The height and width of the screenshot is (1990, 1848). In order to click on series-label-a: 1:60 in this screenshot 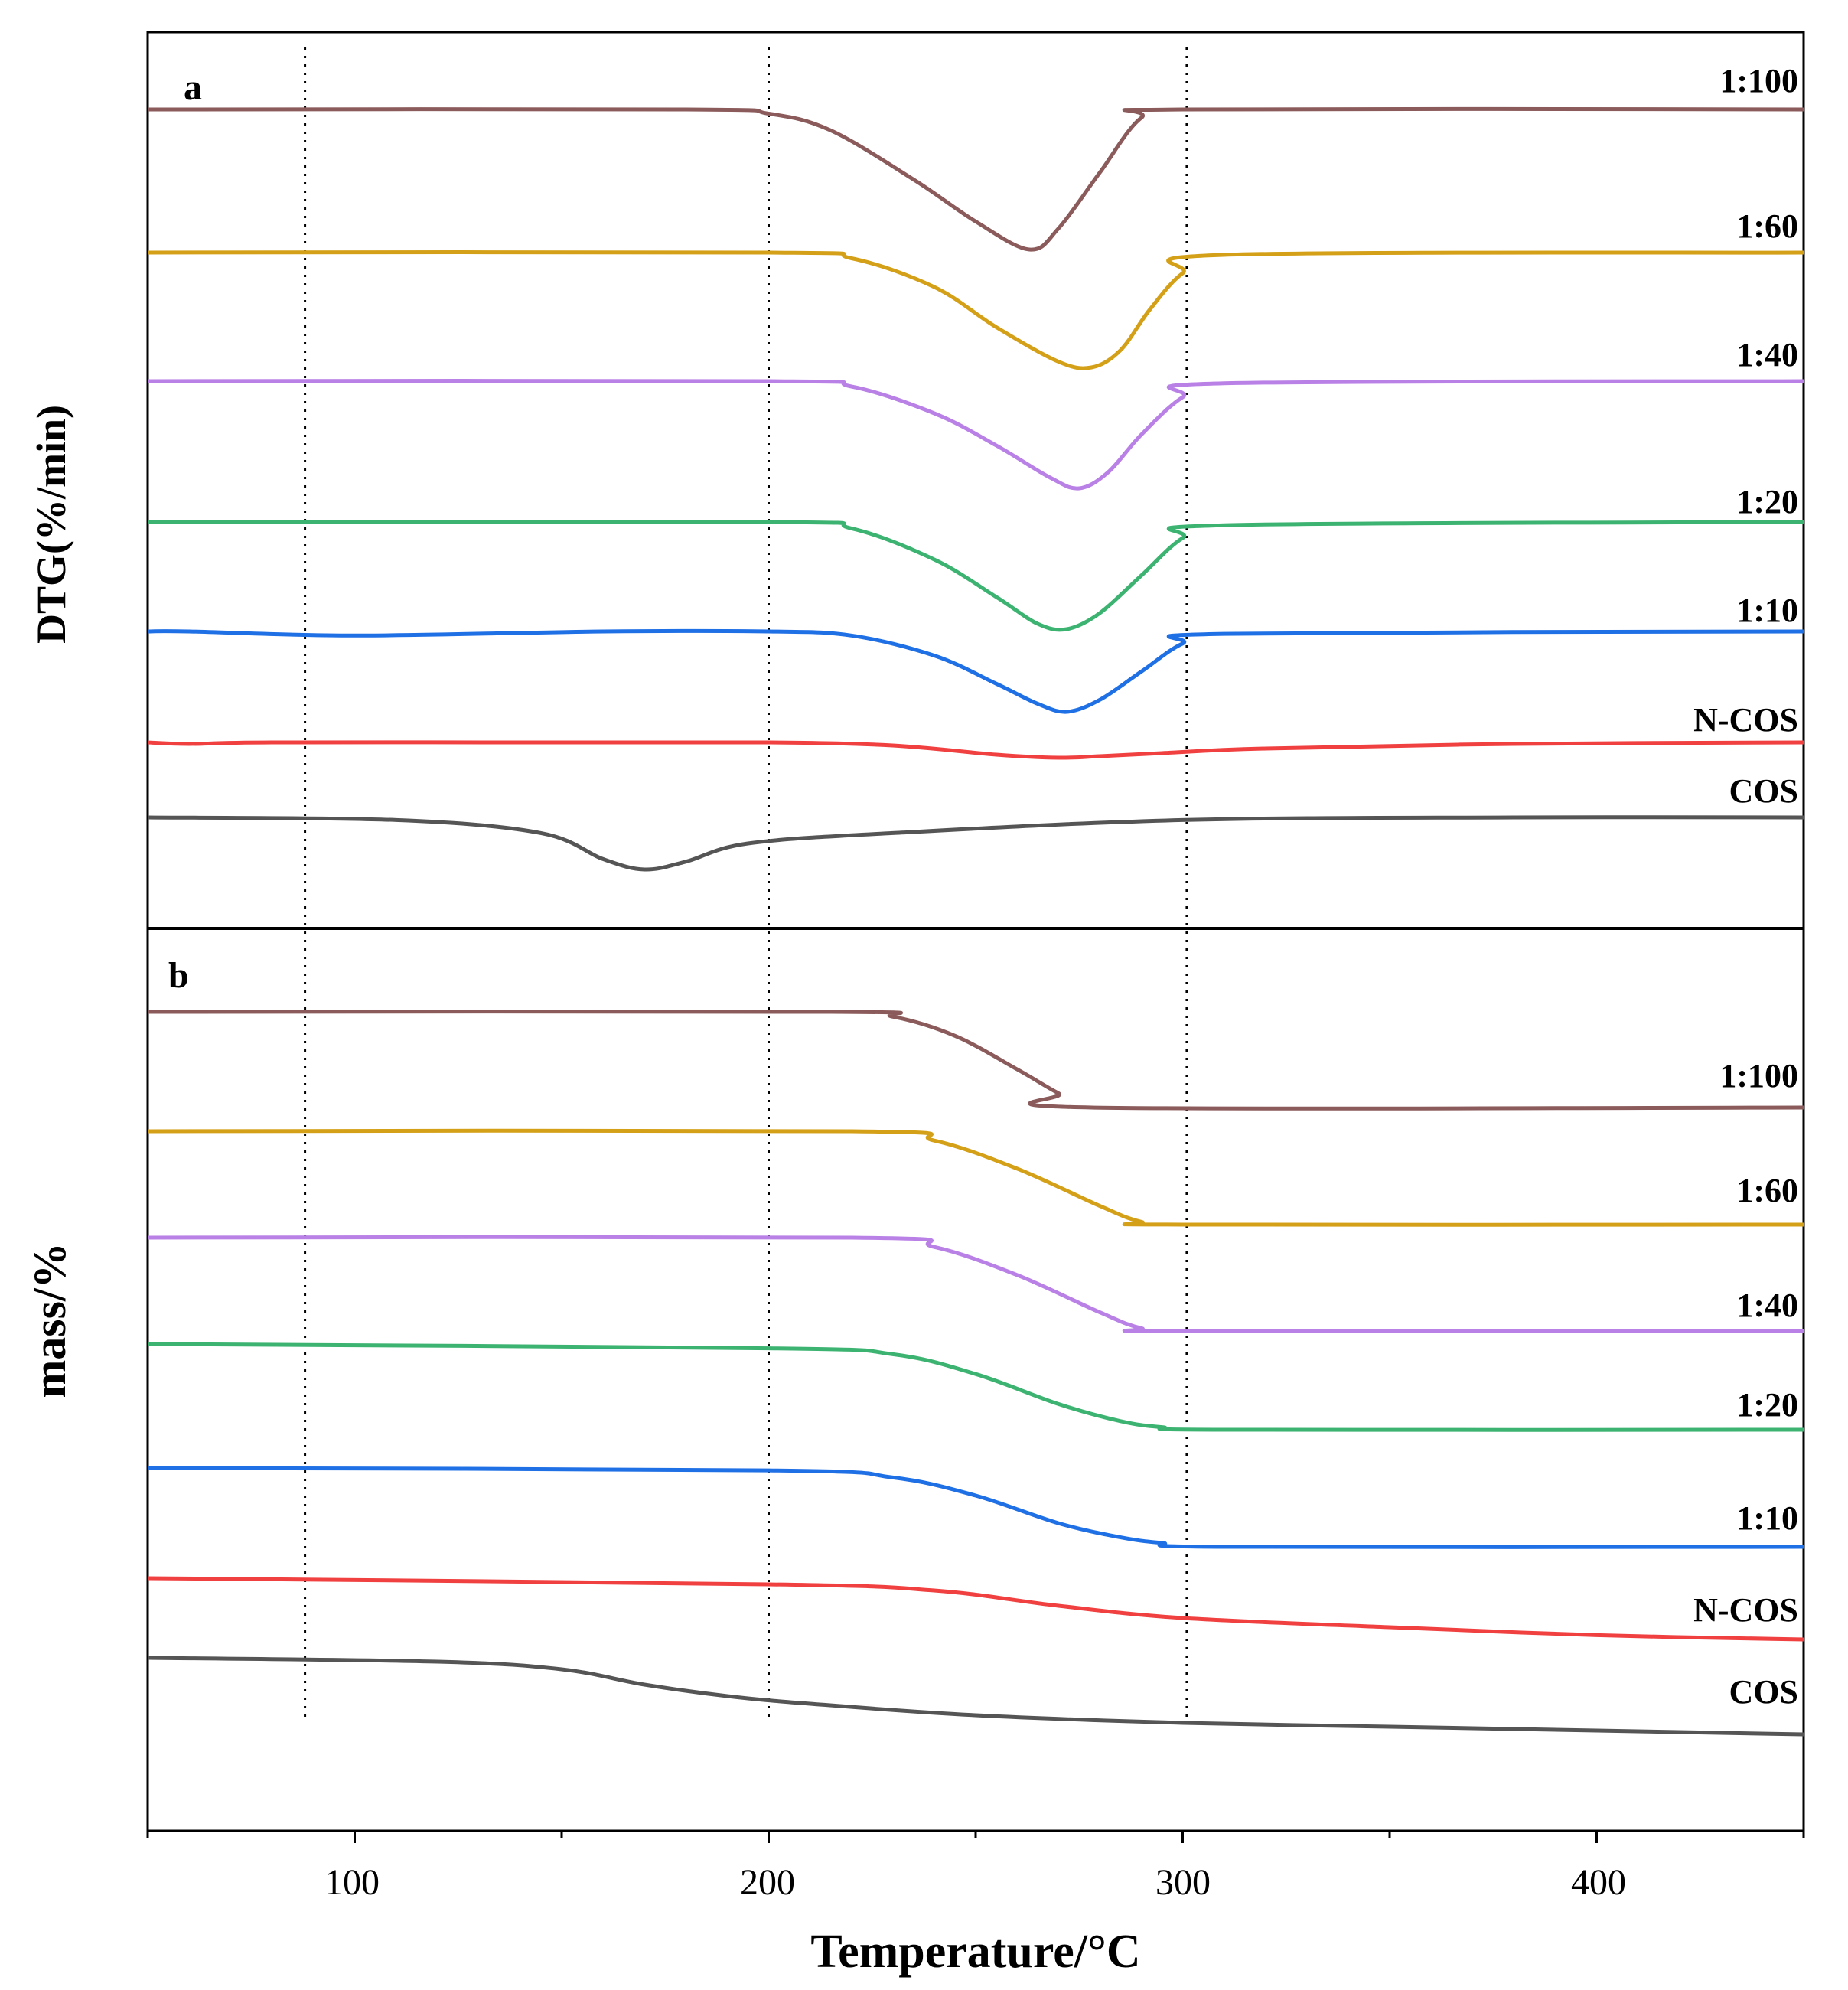, I will do `click(1767, 226)`.